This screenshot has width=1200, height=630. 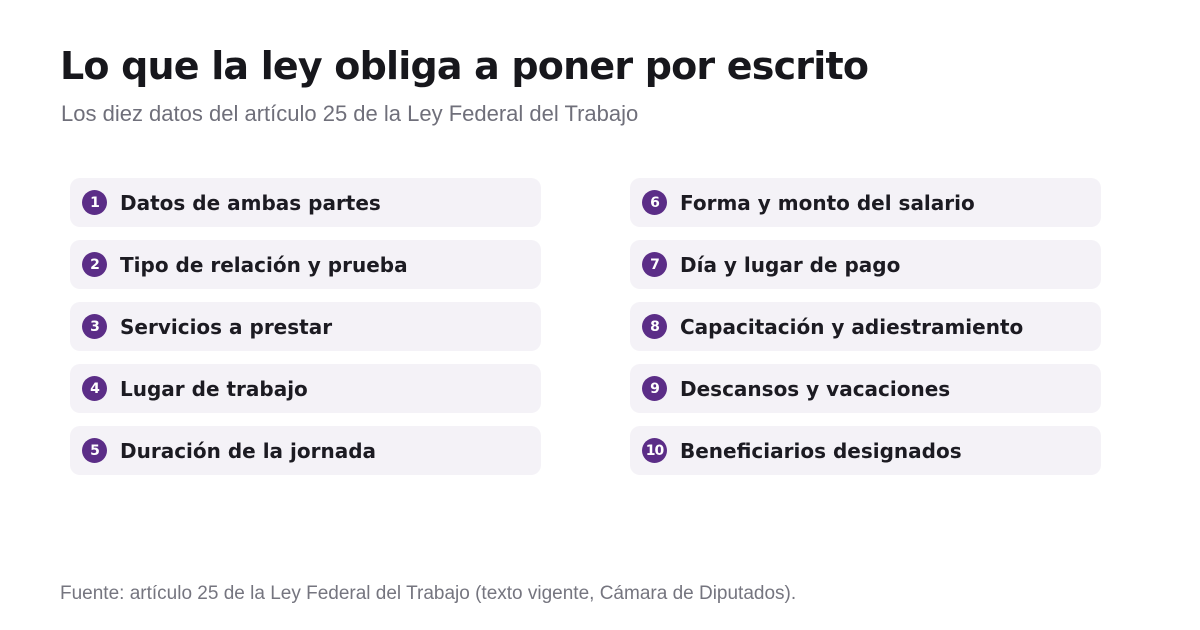 I want to click on list-item: 7 Día y lugar de pago, so click(x=865, y=264).